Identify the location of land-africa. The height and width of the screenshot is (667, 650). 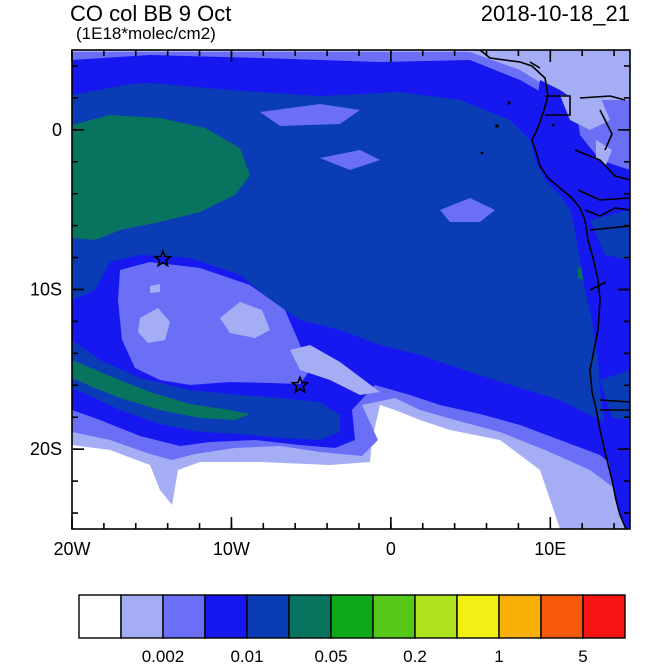
(580, 304).